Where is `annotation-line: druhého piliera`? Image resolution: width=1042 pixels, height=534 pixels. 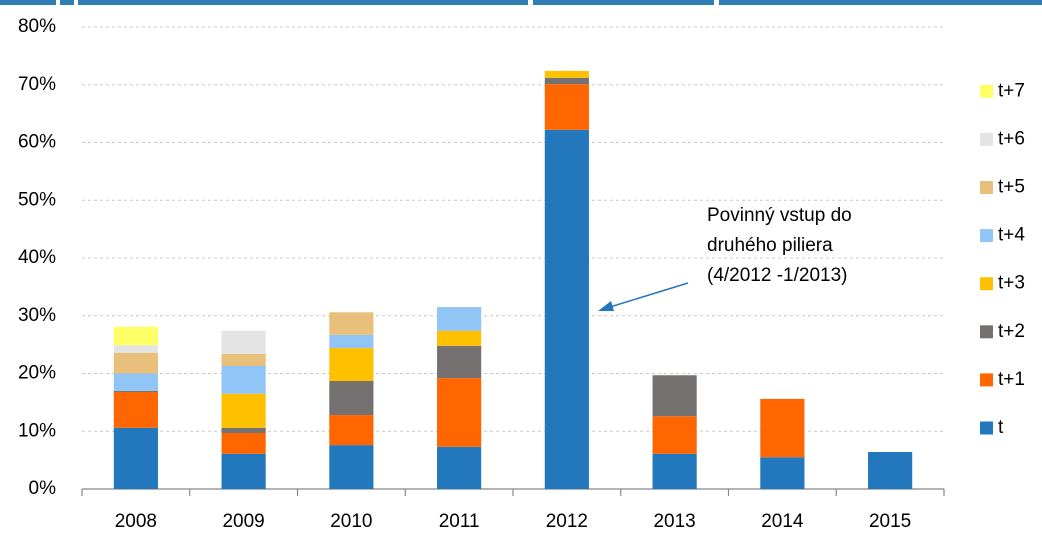
annotation-line: druhého piliera is located at coordinates (770, 245).